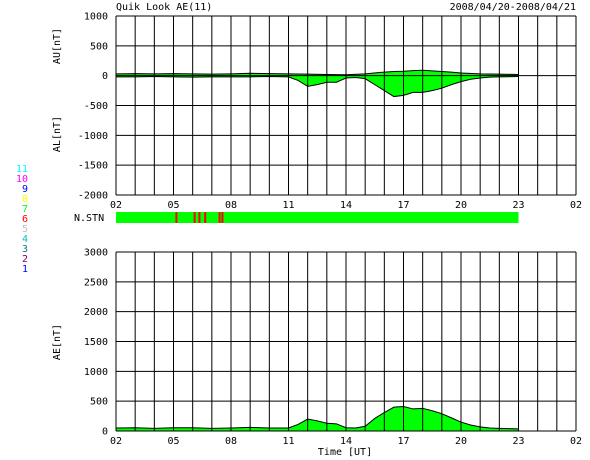  Describe the element at coordinates (25, 259) in the screenshot. I see `station-count-legend-entry: 2` at that location.